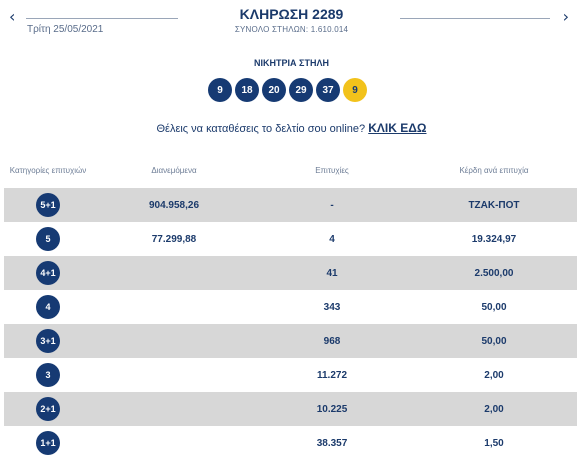 This screenshot has width=583, height=471. Describe the element at coordinates (65, 29) in the screenshot. I see `draw-date: Τρίτη 25/05/2021` at that location.